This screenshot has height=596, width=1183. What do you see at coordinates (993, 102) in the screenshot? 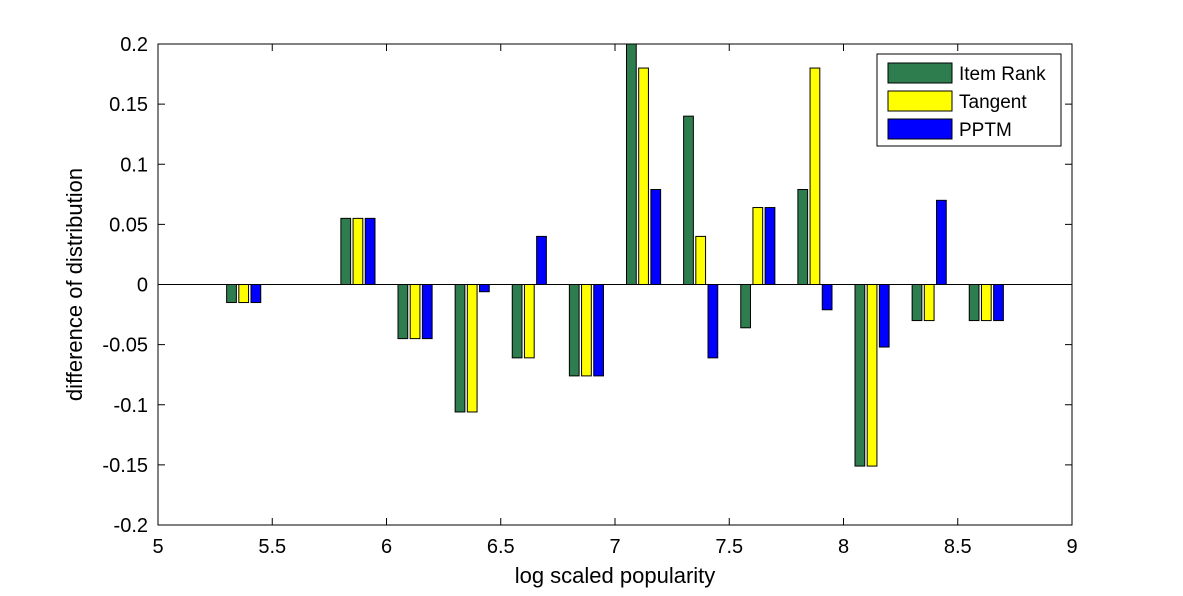
I see `legend-label-tangent: Tangent` at bounding box center [993, 102].